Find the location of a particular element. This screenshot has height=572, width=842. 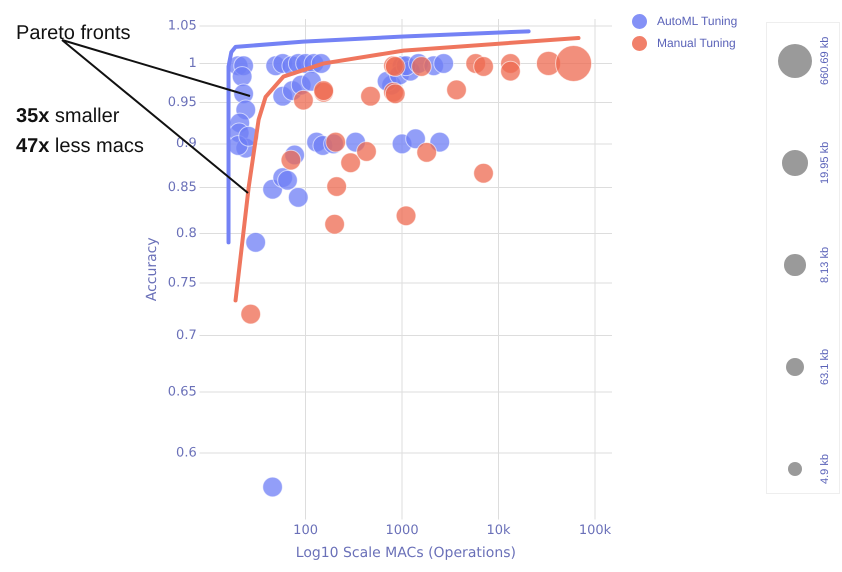

legend-label: Manual Tuning is located at coordinates (696, 43).